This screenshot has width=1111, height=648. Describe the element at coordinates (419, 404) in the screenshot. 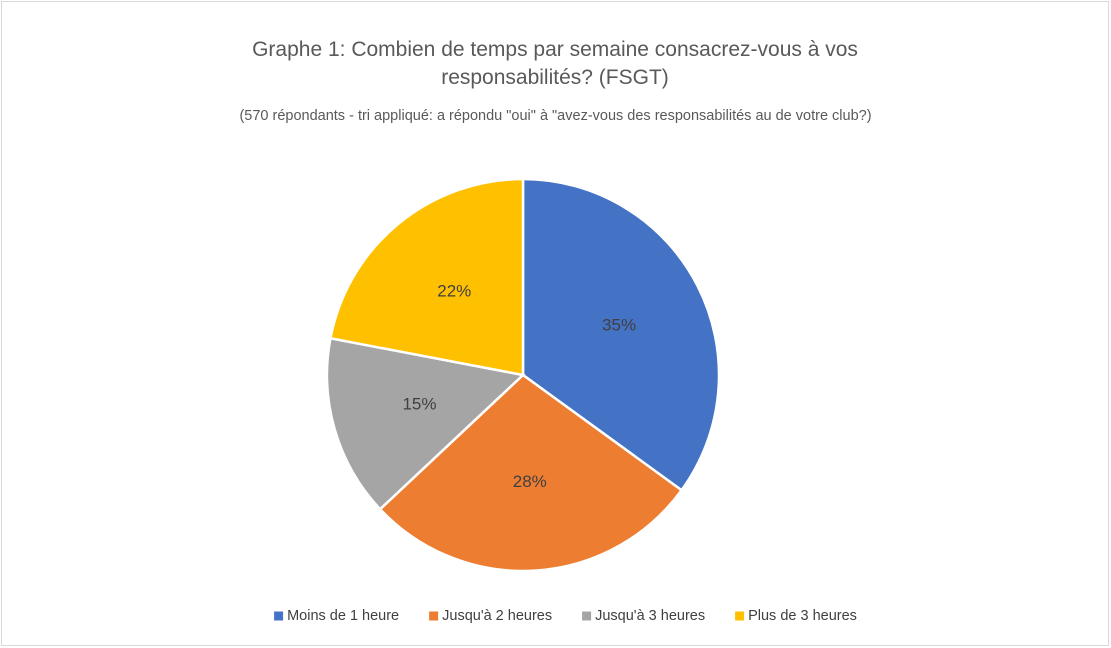

I see `data-label: 15%` at that location.